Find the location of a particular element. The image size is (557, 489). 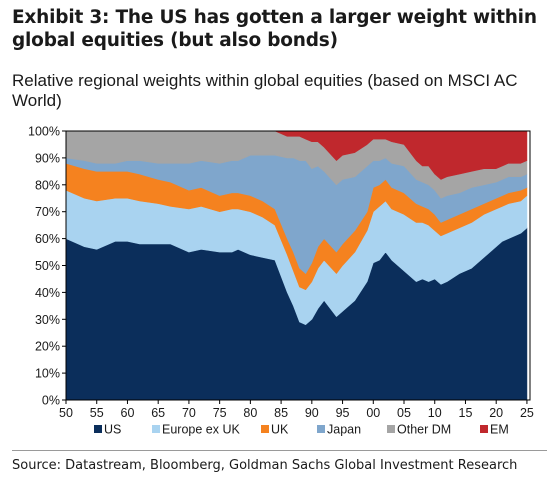

legend-item: US is located at coordinates (107, 430).